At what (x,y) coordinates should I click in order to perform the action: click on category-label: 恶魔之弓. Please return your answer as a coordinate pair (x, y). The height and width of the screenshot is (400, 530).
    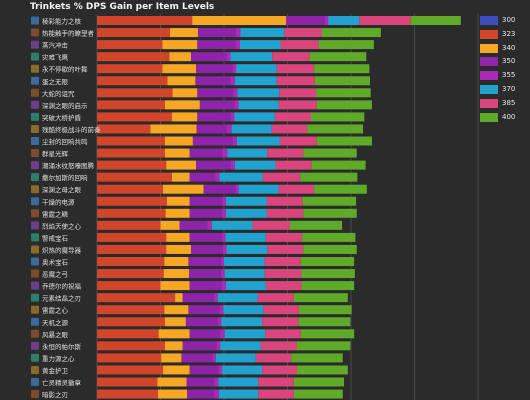
    Looking at the image, I should click on (55, 274).